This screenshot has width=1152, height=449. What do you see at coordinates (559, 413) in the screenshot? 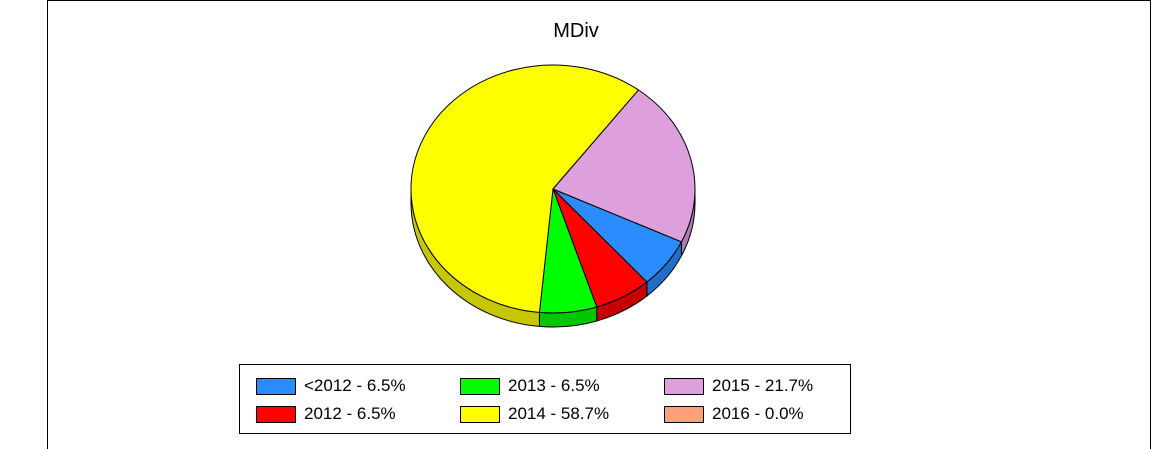
I see `legend-label: 2014 - 58.7%` at bounding box center [559, 413].